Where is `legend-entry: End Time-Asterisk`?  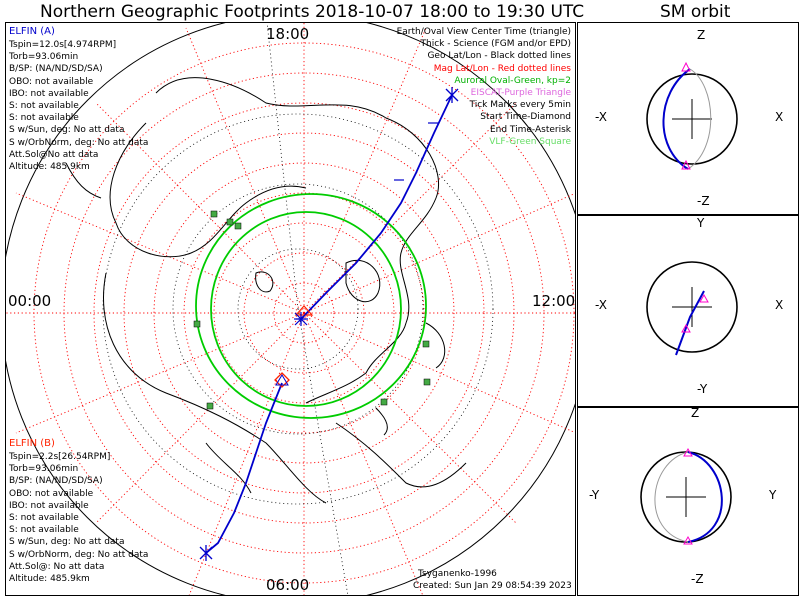
legend-entry: End Time-Asterisk is located at coordinates (530, 129).